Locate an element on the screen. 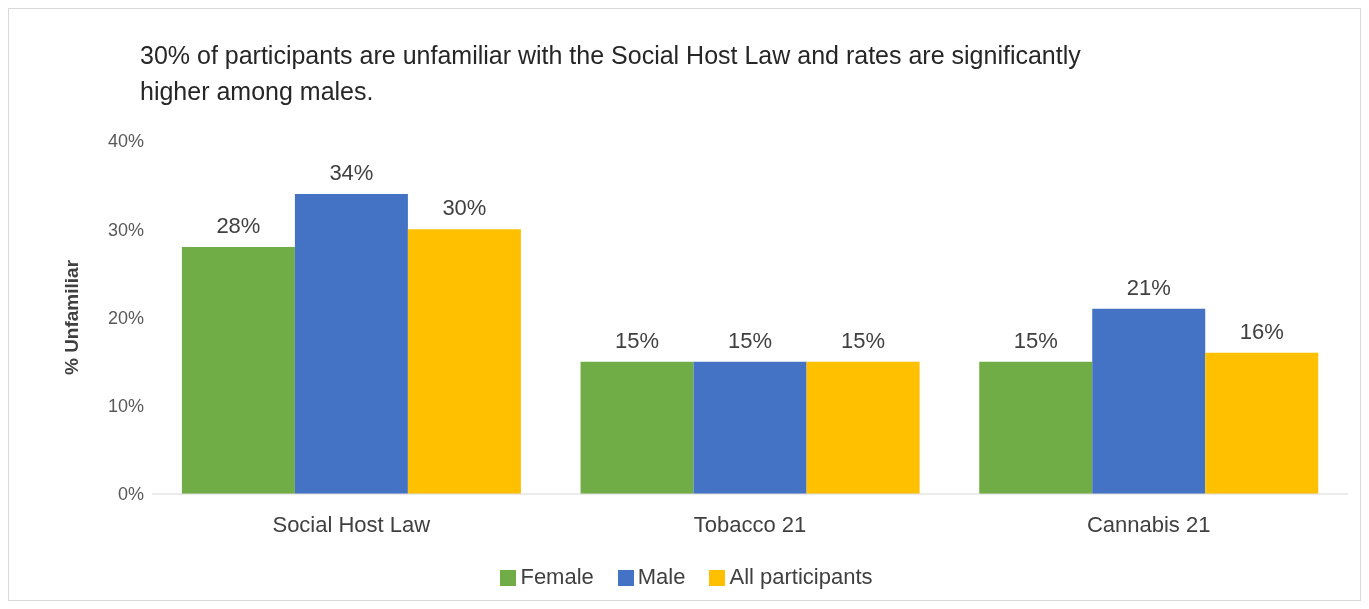 The image size is (1369, 609). x-tick-label: Tobacco 21 is located at coordinates (750, 524).